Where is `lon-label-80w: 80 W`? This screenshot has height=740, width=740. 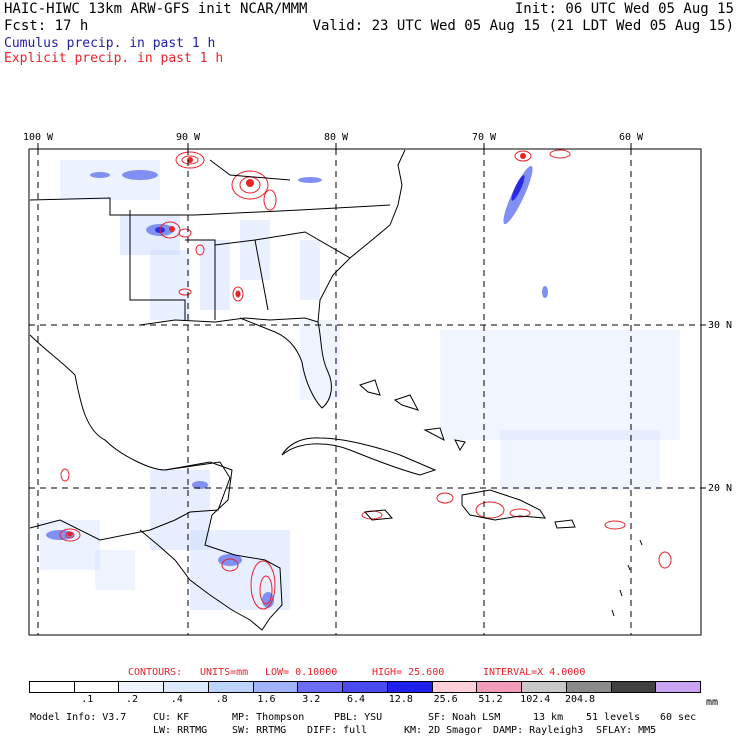
lon-label-80w: 80 W is located at coordinates (336, 137).